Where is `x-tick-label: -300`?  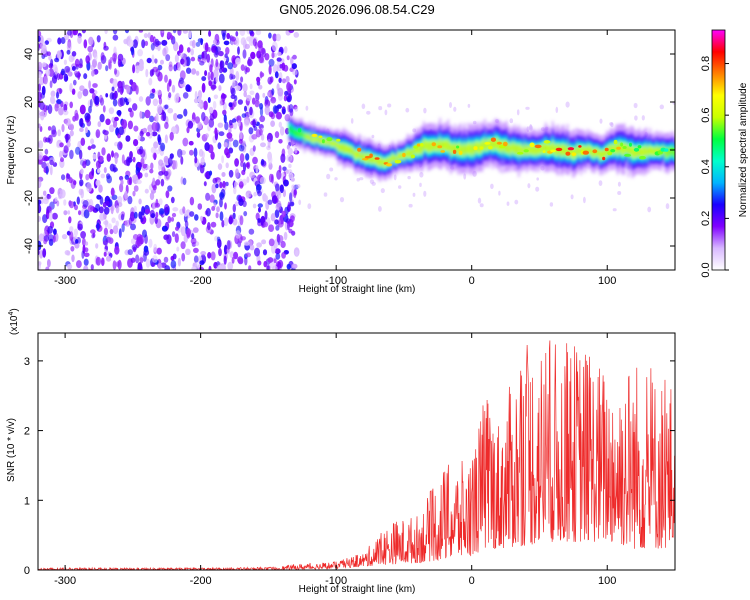 x-tick-label: -300 is located at coordinates (65, 581).